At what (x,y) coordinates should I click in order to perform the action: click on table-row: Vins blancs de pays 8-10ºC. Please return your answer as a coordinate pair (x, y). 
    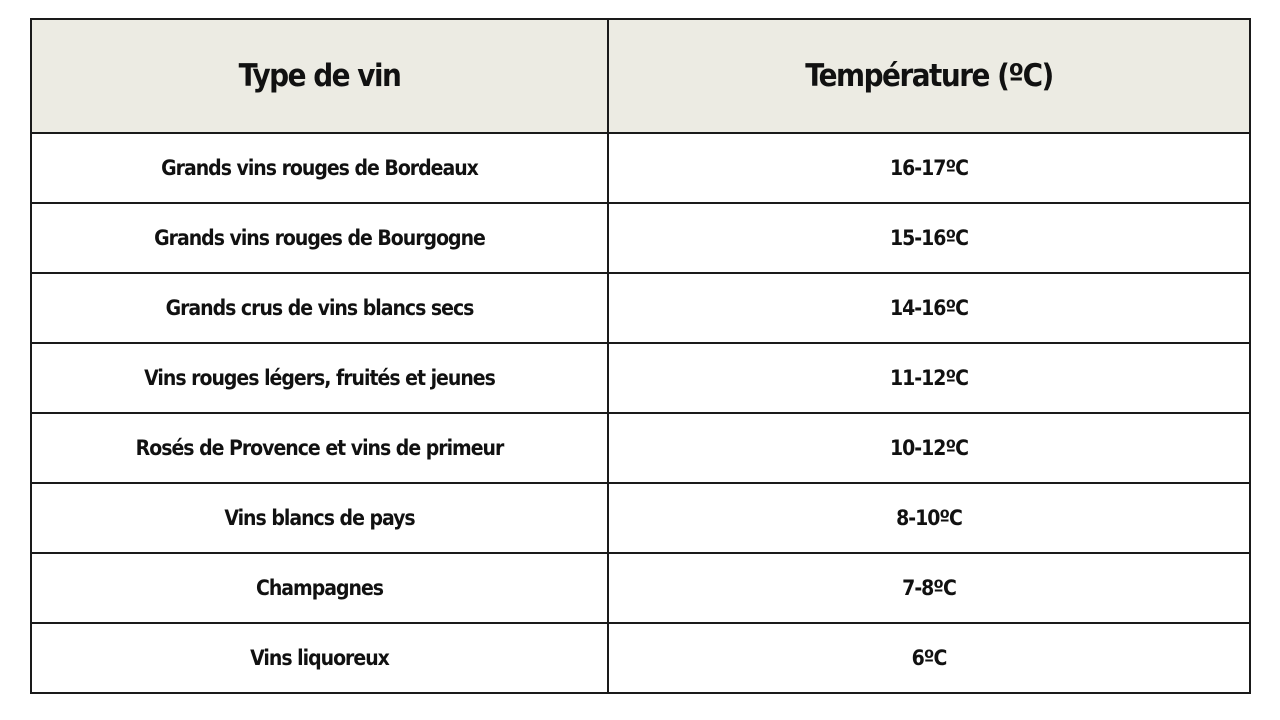
    Looking at the image, I should click on (640, 518).